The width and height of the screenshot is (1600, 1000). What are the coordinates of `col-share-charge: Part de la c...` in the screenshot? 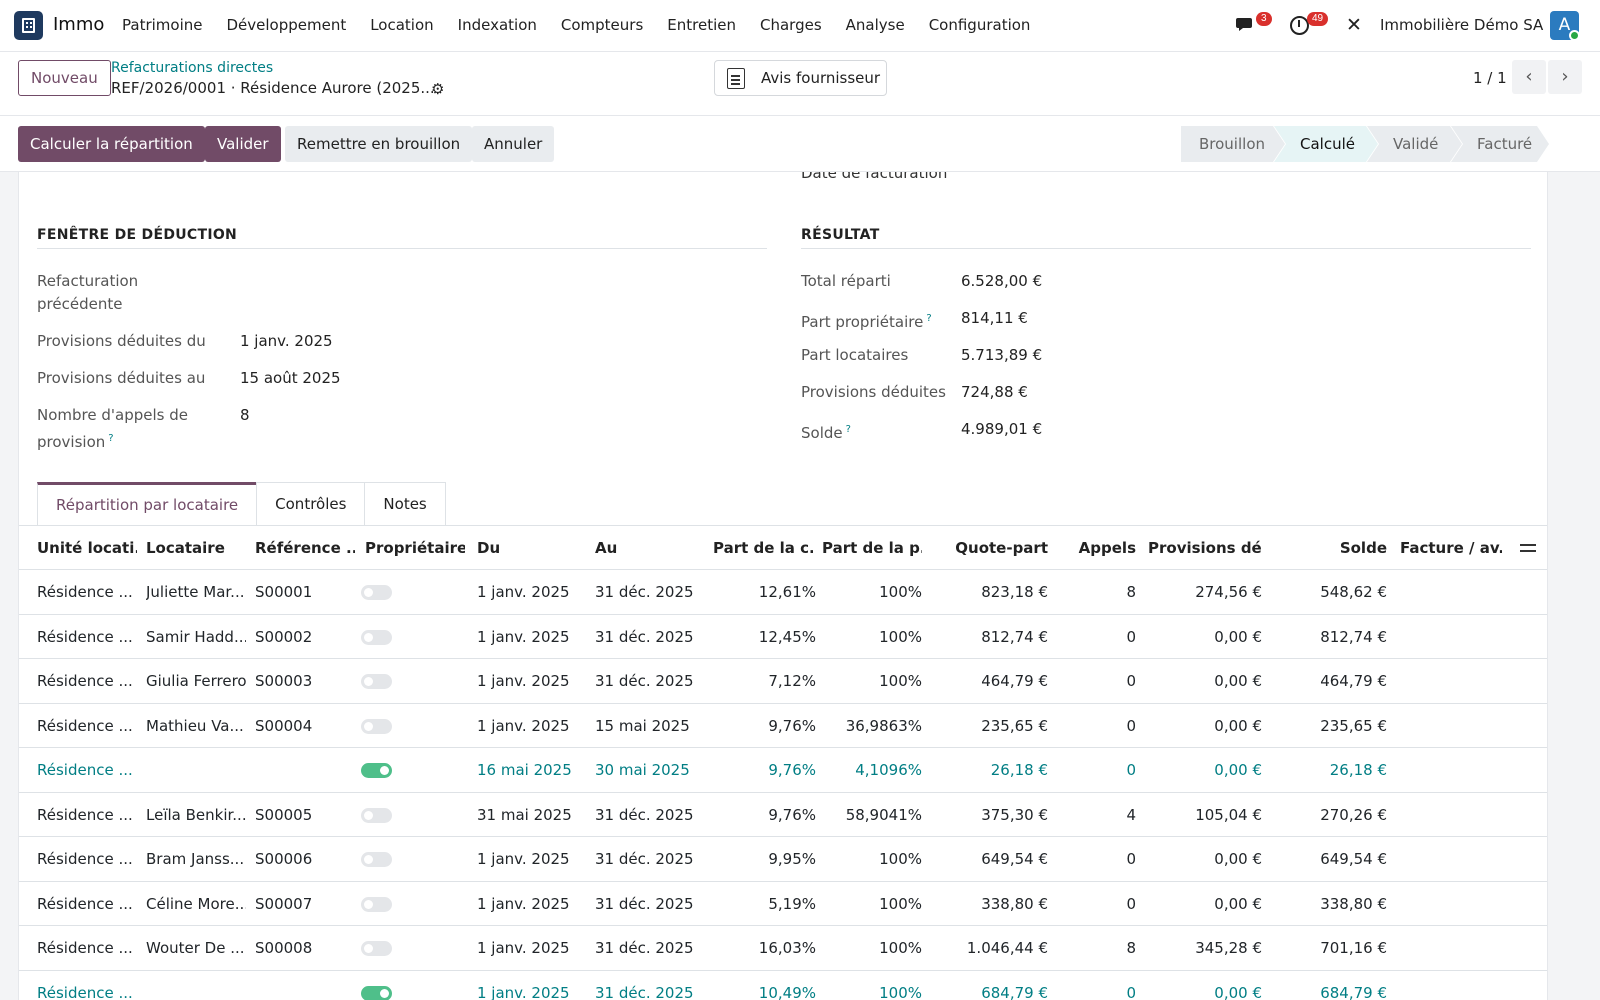 It's located at (763, 548).